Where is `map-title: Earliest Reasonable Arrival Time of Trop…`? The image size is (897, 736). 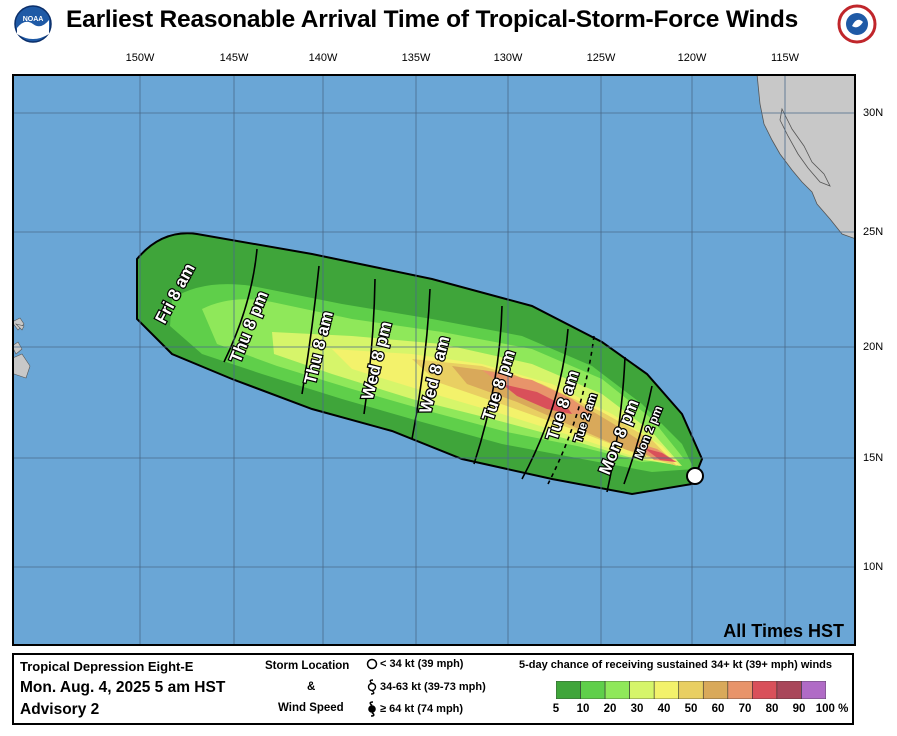
map-title: Earliest Reasonable Arrival Time of Trop… is located at coordinates (432, 19).